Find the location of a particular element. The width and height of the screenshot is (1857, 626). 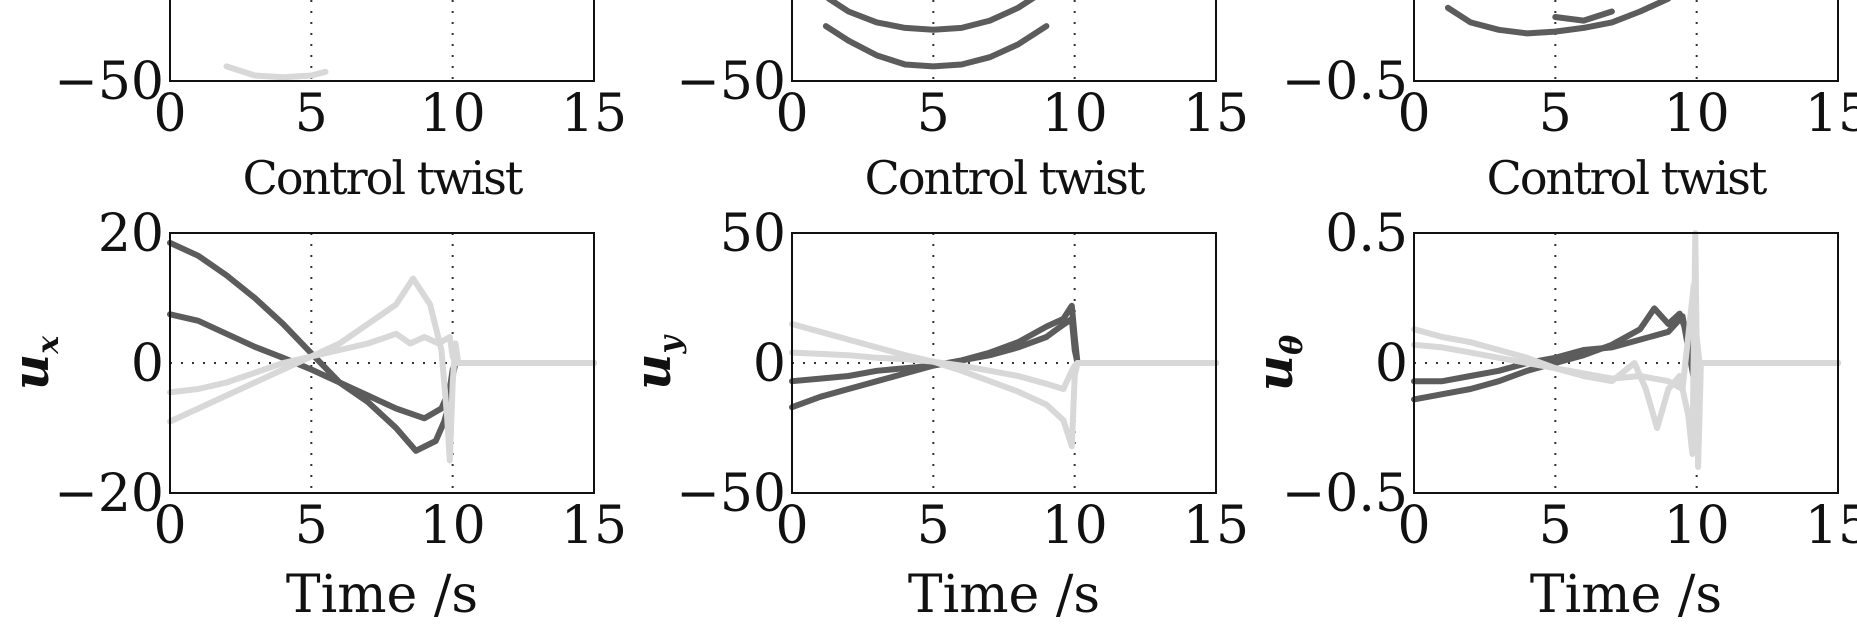

y-axis-label: uy is located at coordinates (655, 362).